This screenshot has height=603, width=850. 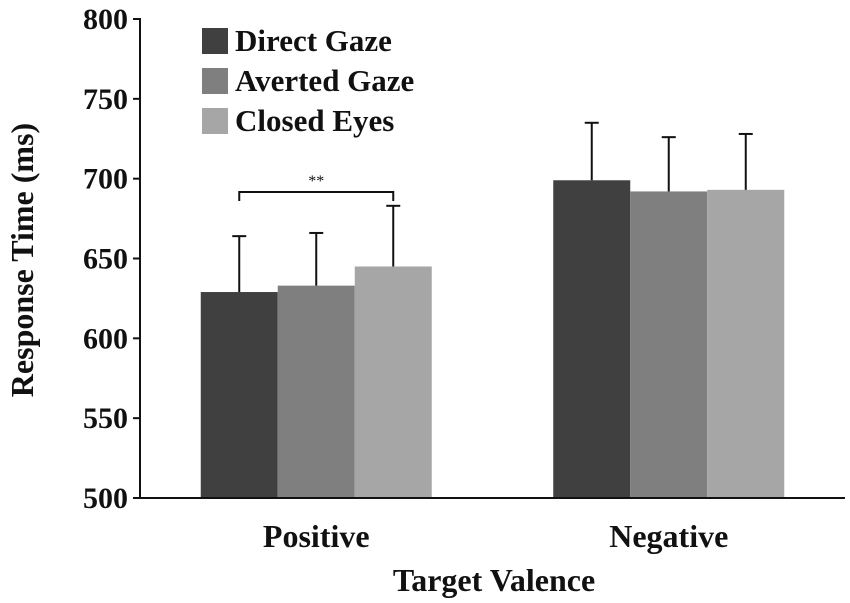 What do you see at coordinates (105, 259) in the screenshot?
I see `y-tick-label-650: 650` at bounding box center [105, 259].